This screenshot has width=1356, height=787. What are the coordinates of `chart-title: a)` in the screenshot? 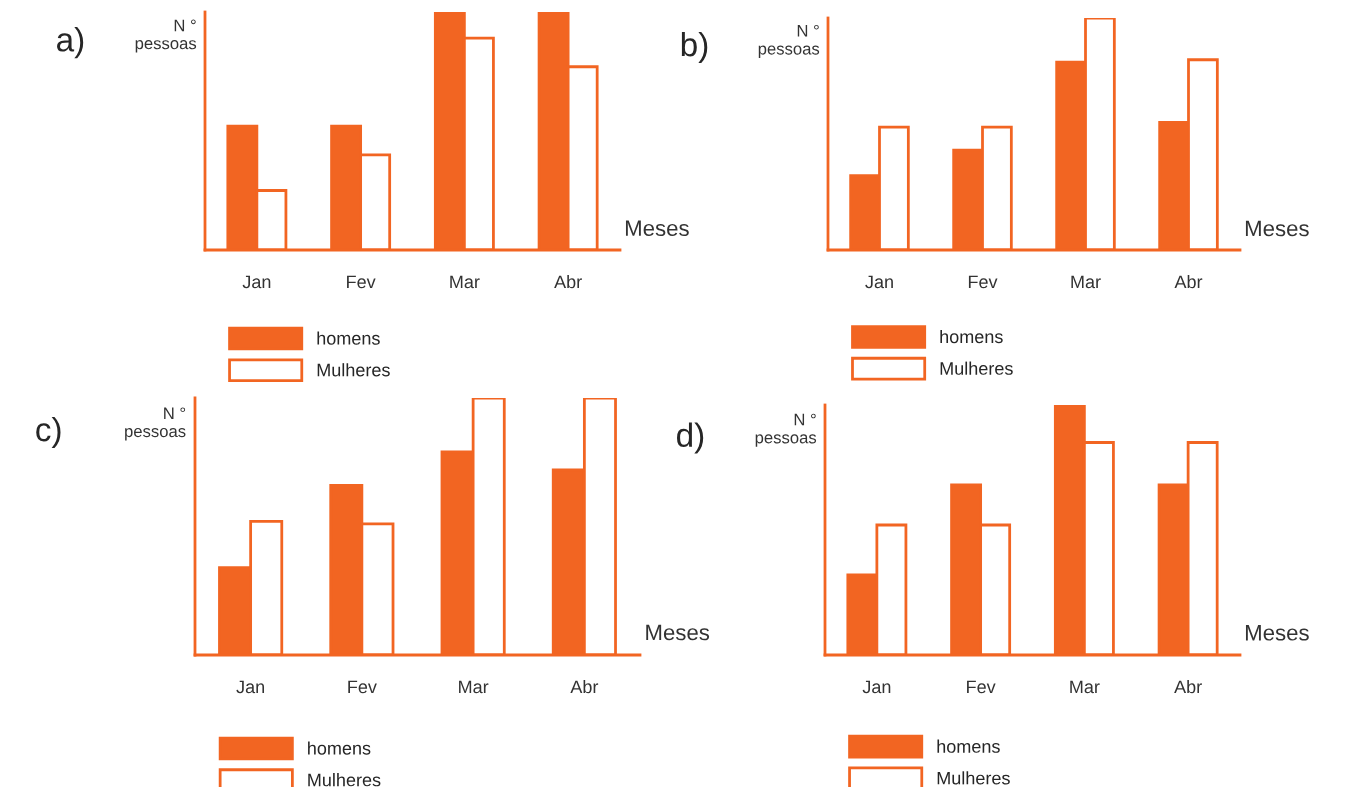 It's located at (70, 43).